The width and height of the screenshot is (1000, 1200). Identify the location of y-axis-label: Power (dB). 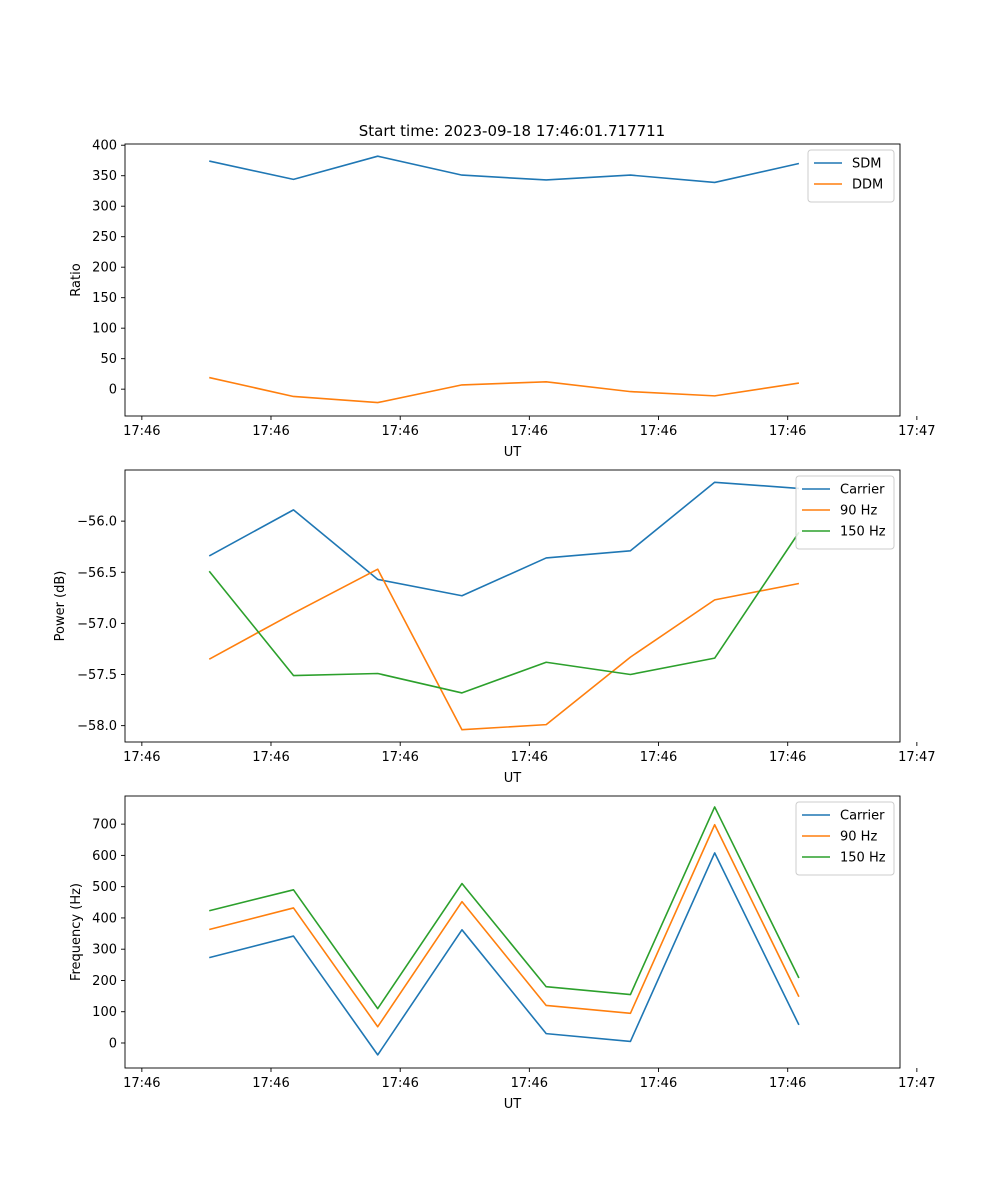
(60, 606).